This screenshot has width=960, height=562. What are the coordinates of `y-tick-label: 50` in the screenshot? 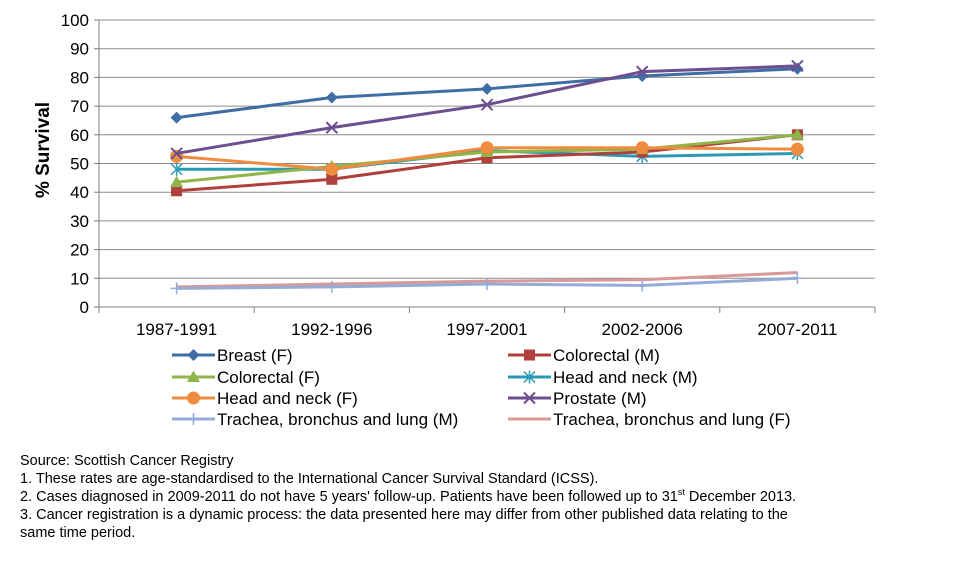 It's located at (79, 164).